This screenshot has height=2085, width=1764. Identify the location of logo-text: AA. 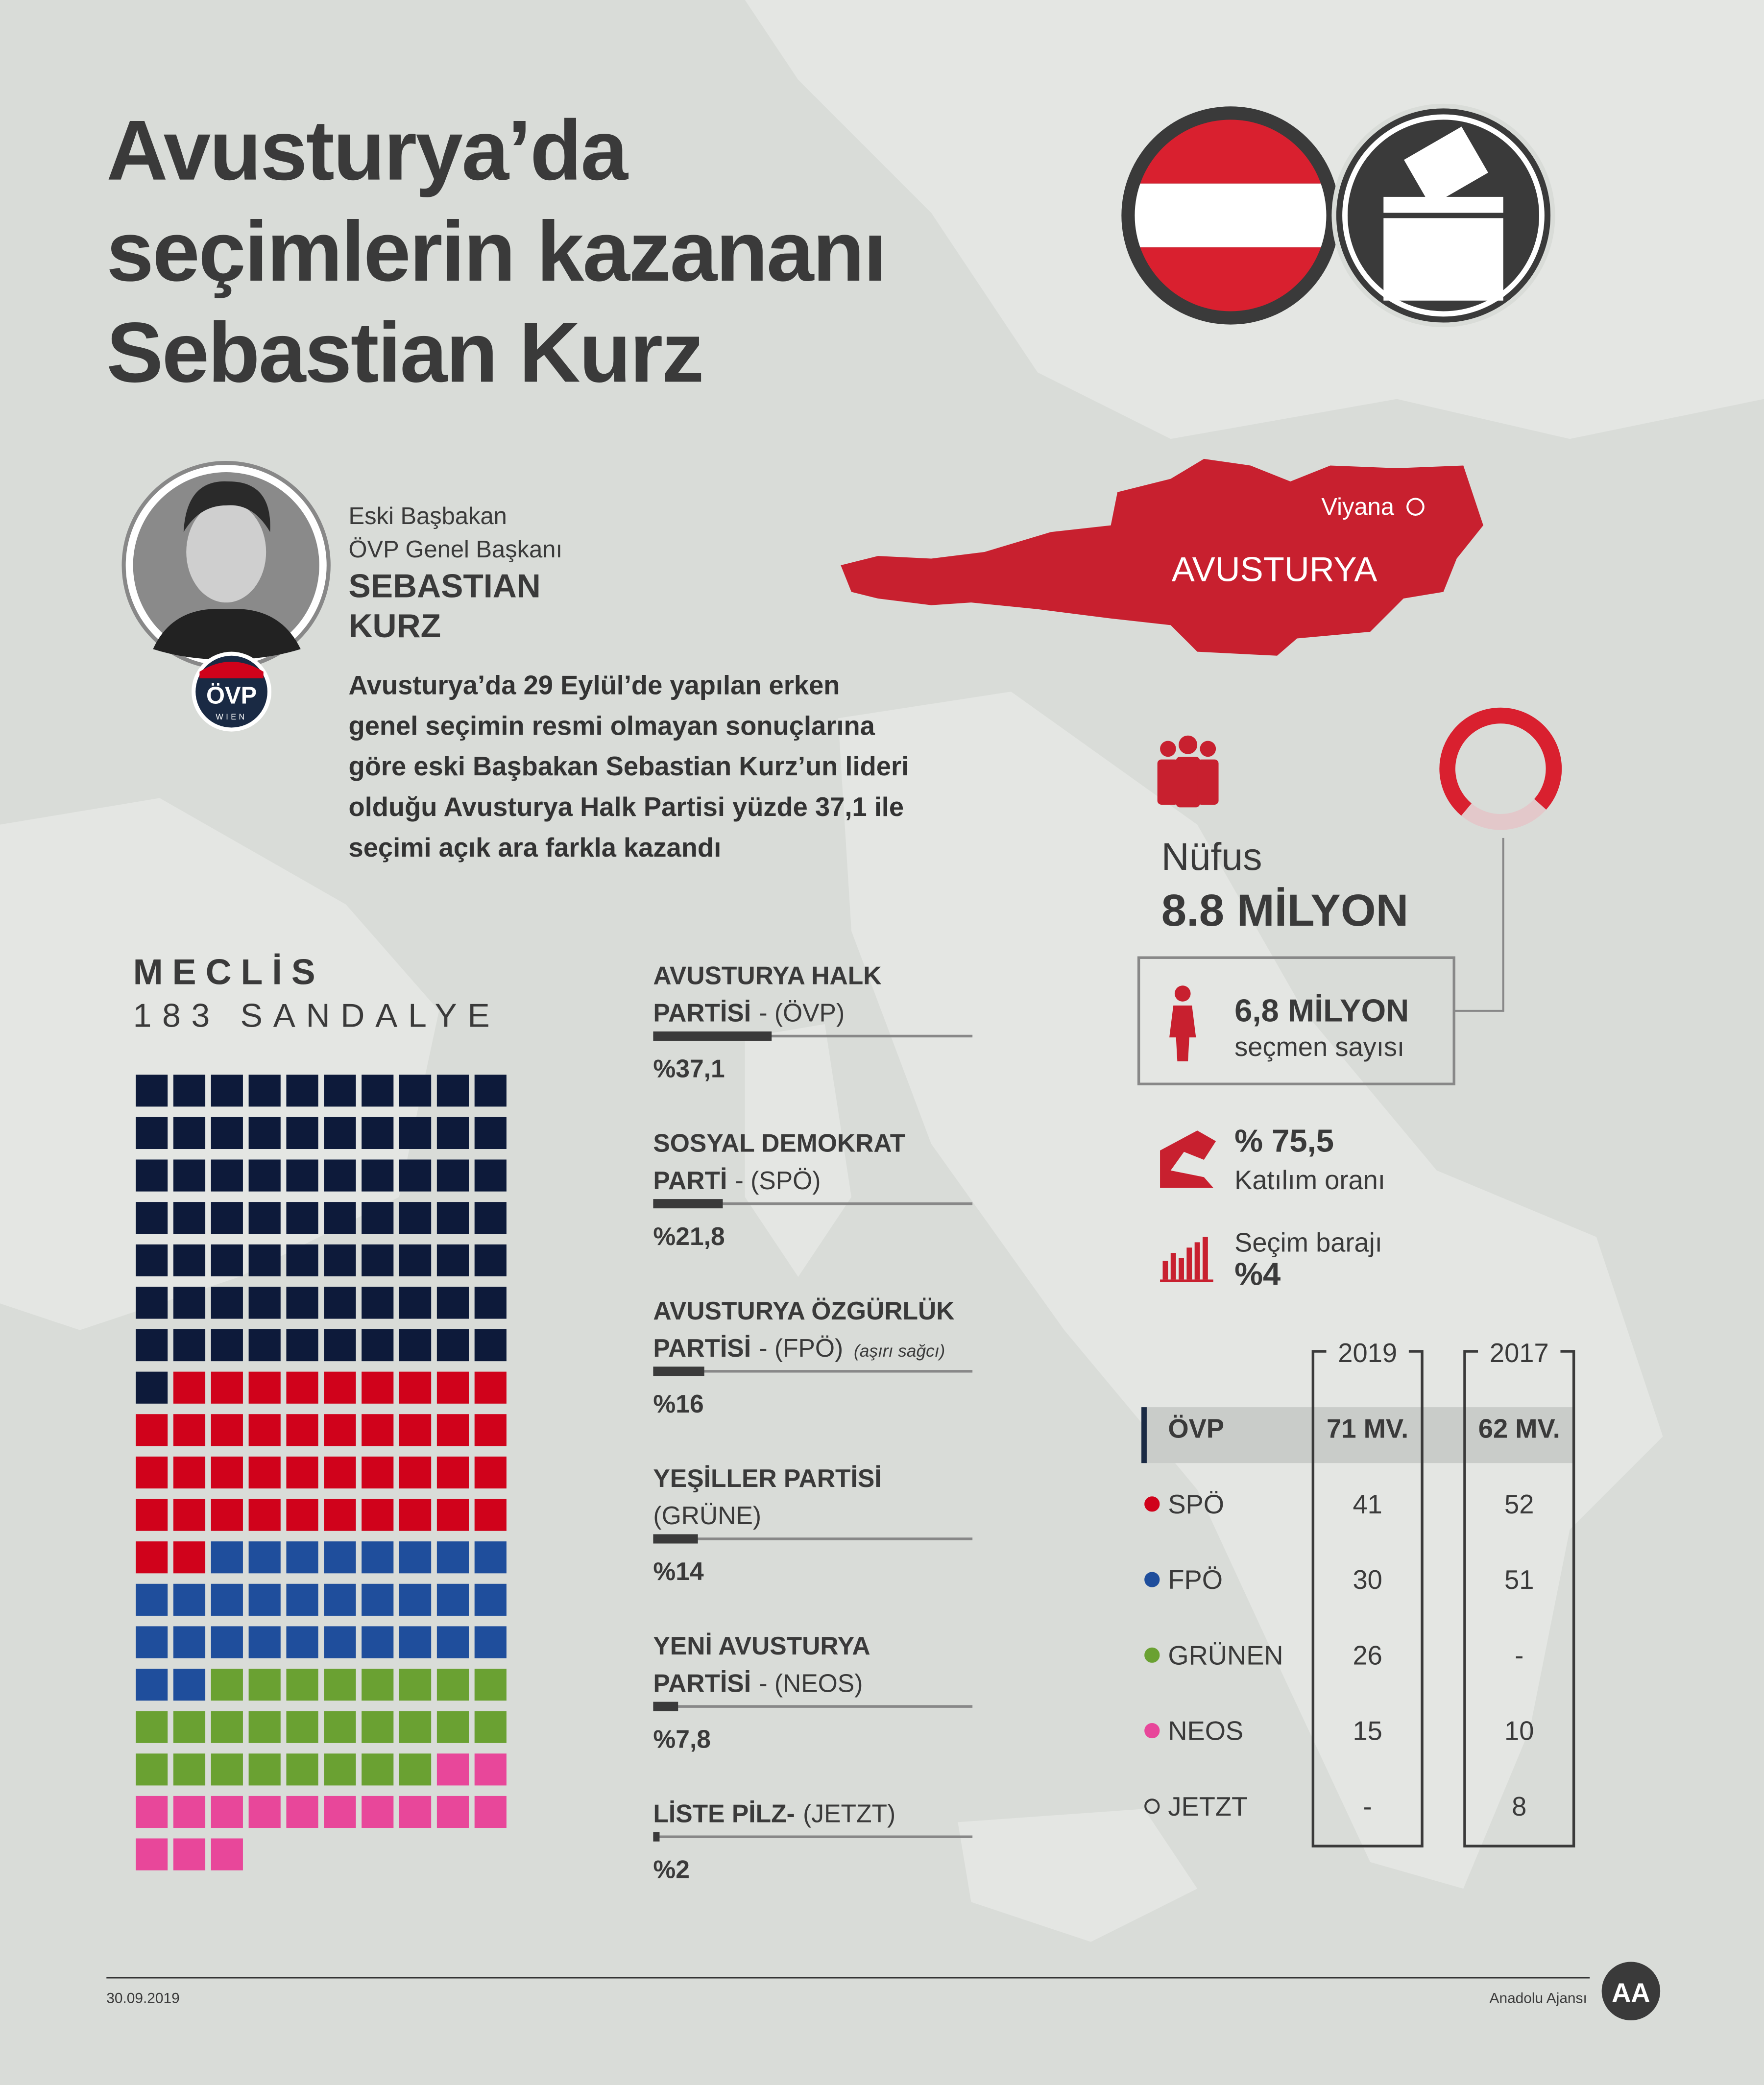
(1631, 1993).